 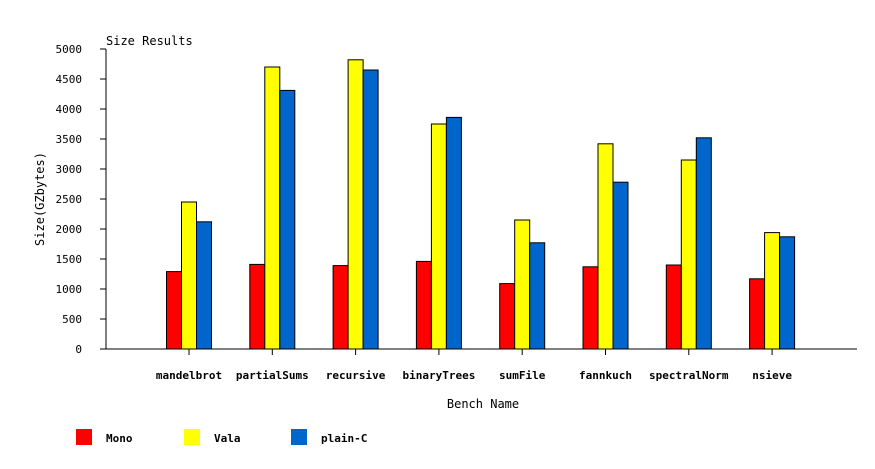 What do you see at coordinates (483, 404) in the screenshot?
I see `x-axis-title: Bench Name` at bounding box center [483, 404].